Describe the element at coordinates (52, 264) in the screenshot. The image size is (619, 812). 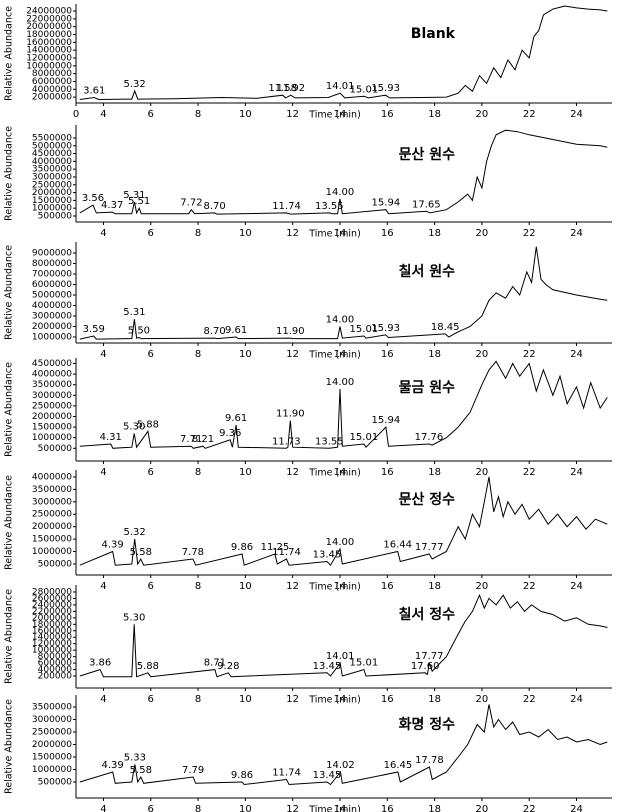
I see `y-tick-label: 8000000` at that location.